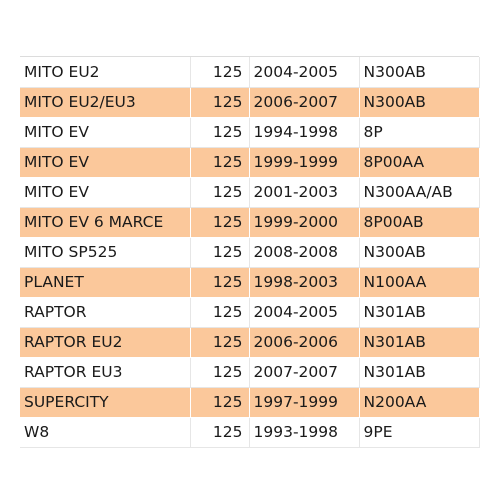  What do you see at coordinates (419, 402) in the screenshot?
I see `cell-code: N200AA` at bounding box center [419, 402].